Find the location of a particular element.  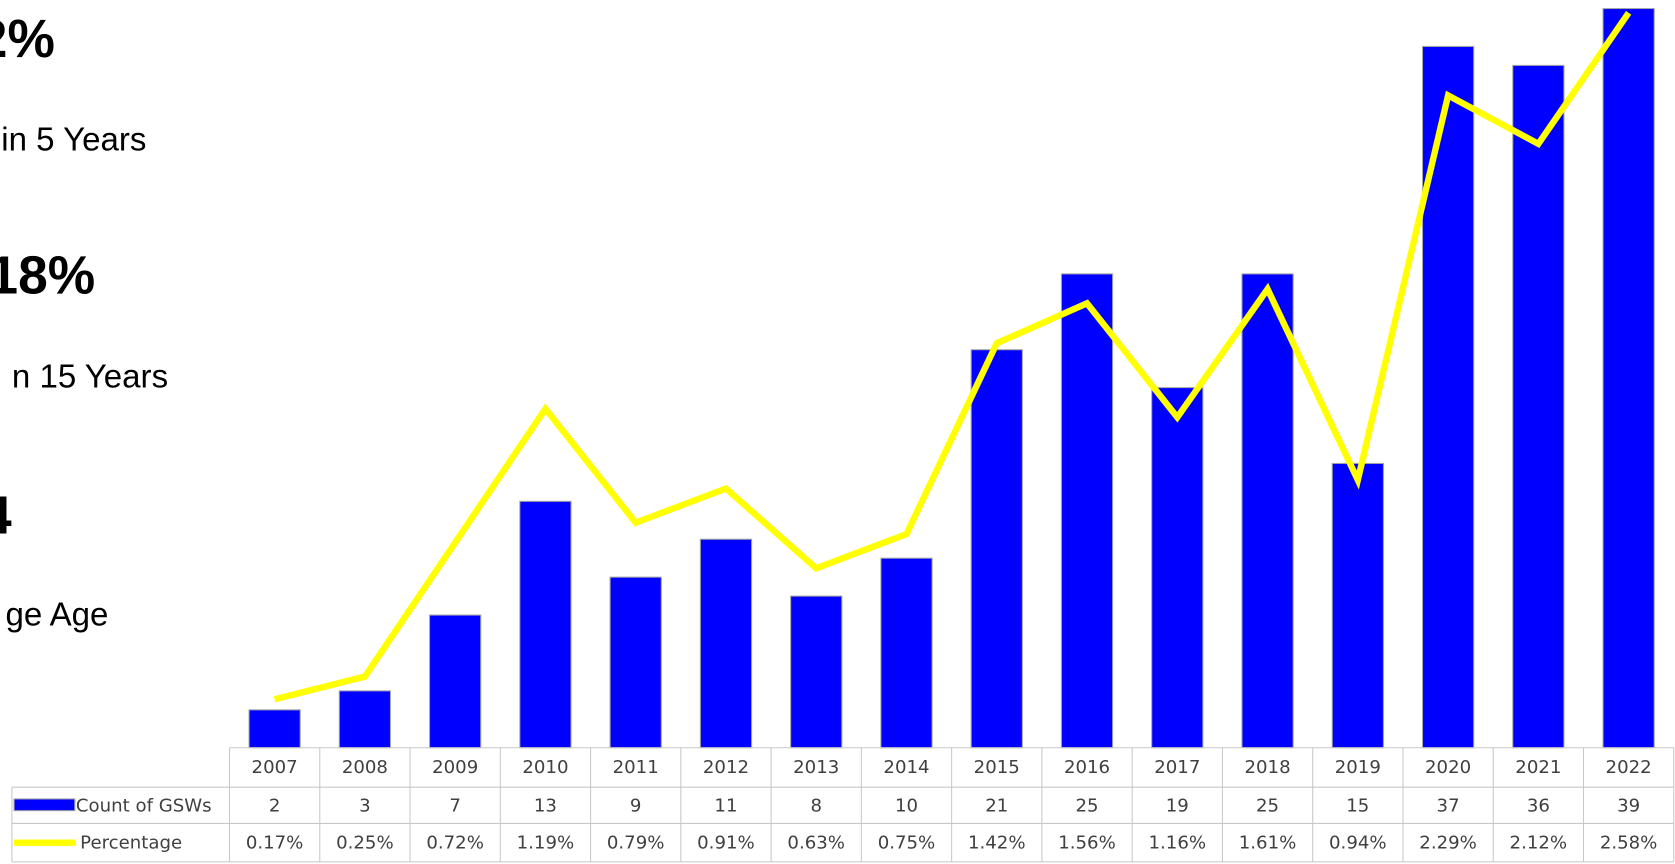

x-tick-label: 2010 is located at coordinates (545, 767).